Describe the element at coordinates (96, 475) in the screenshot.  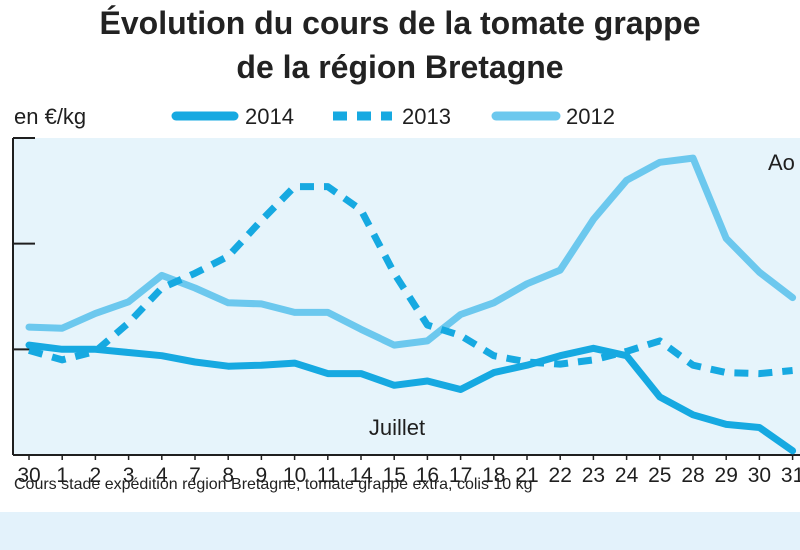
I see `x-tick-label: 2` at that location.